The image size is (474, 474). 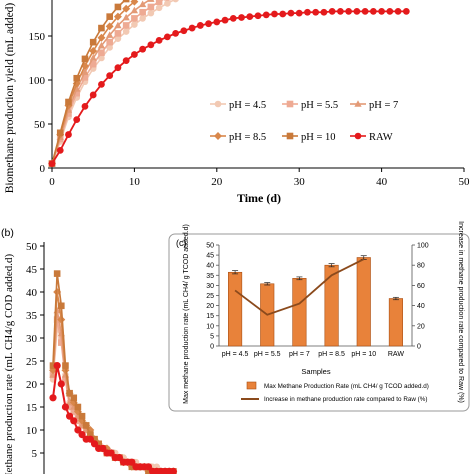 What do you see at coordinates (267, 354) in the screenshot?
I see `panel-c-x-tick-label-1: pH = 5.5` at bounding box center [267, 354].